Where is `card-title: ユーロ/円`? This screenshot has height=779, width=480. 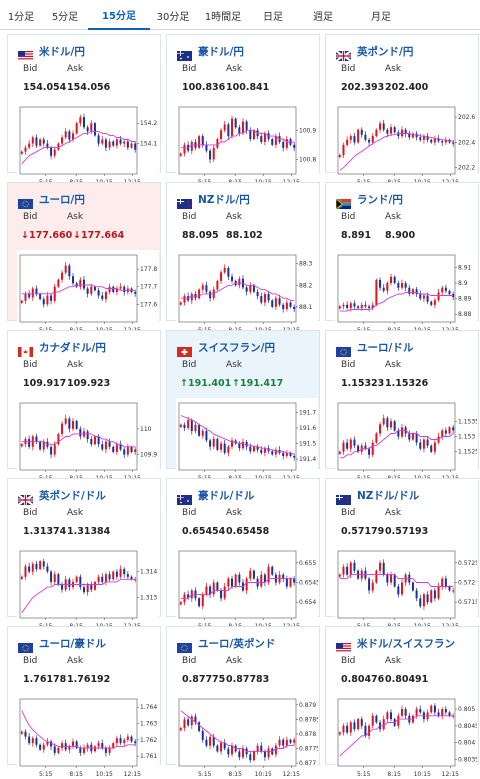 card-title: ユーロ/円 is located at coordinates (51, 199).